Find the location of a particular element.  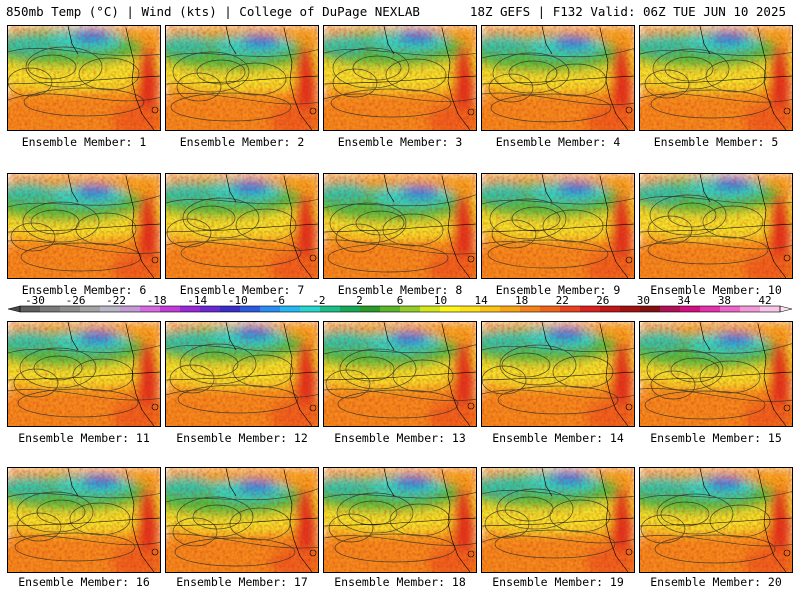

ensemble-member-label: Ensemble Member: 4 is located at coordinates (558, 142).